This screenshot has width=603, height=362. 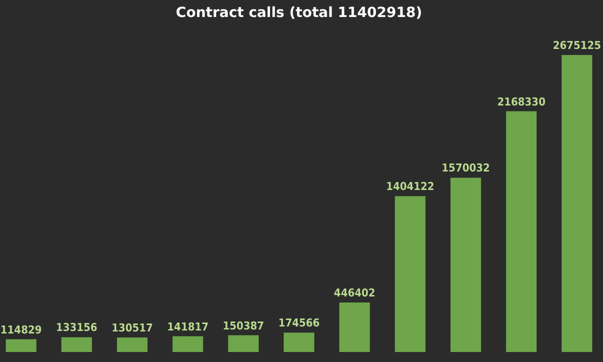 What do you see at coordinates (188, 327) in the screenshot?
I see `data-label: 141817` at bounding box center [188, 327].